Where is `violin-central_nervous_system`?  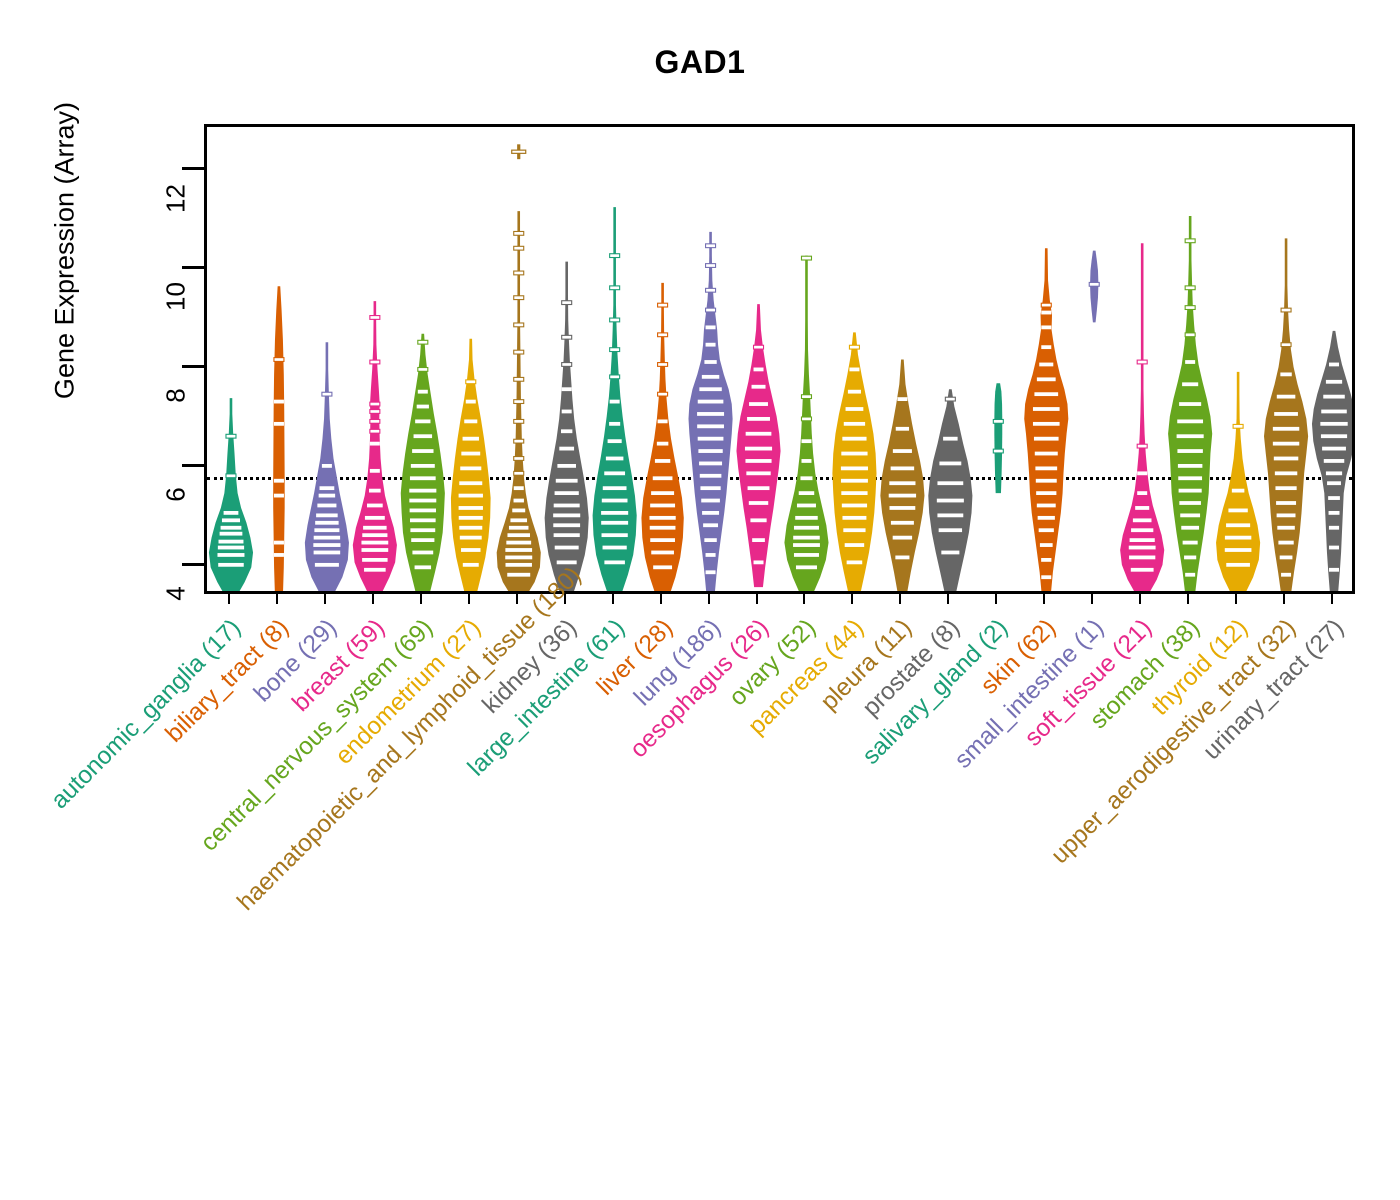 violin-central_nervous_system is located at coordinates (422, 462).